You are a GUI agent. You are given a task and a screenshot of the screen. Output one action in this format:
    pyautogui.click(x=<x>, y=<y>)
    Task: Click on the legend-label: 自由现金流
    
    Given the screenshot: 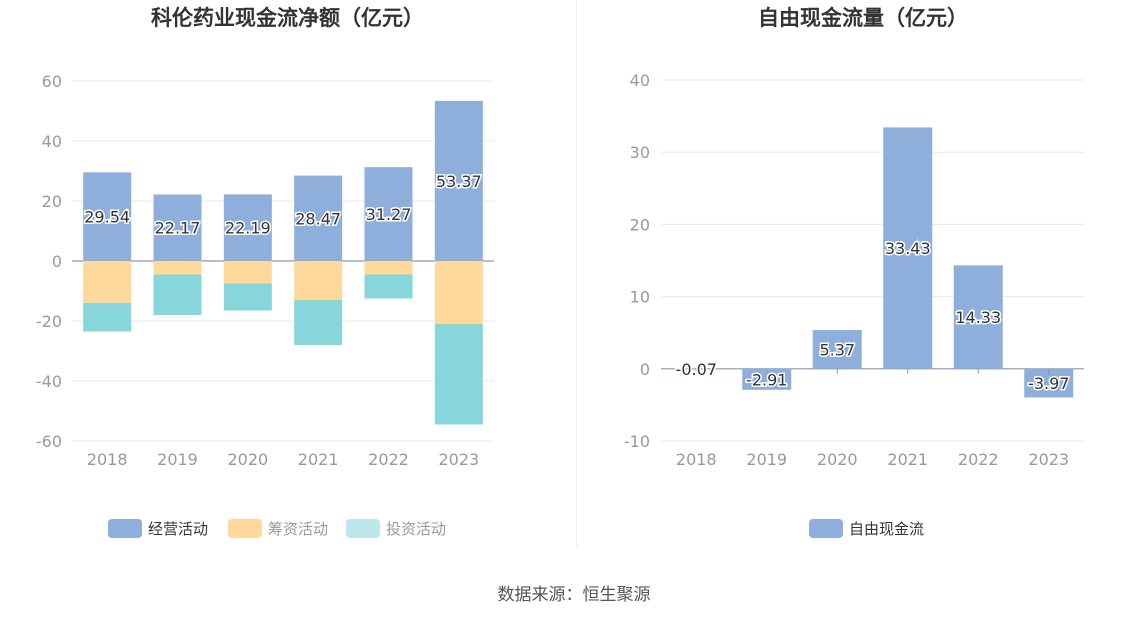 What is the action you would take?
    pyautogui.click(x=886, y=529)
    